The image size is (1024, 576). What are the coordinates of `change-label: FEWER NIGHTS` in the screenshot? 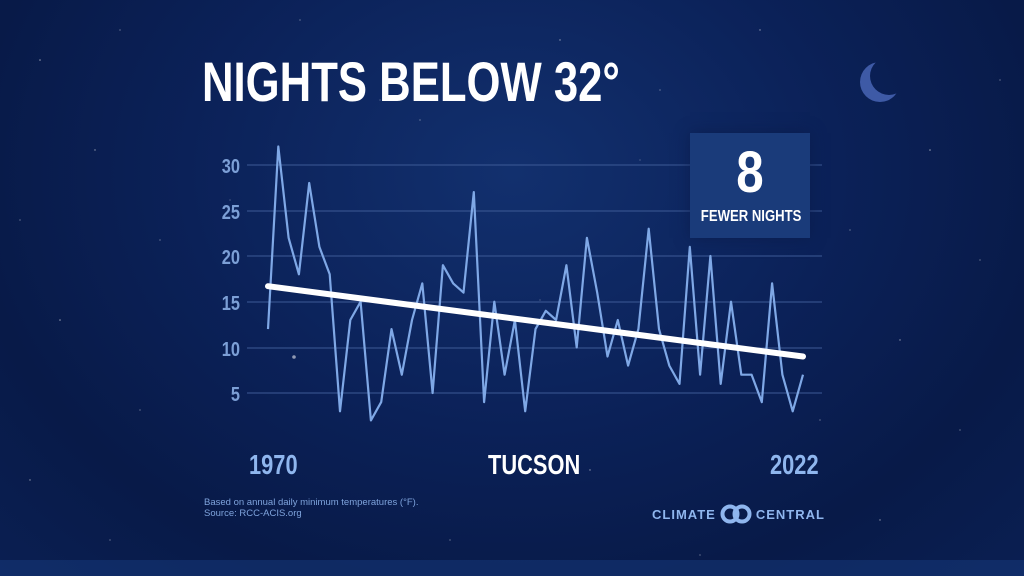 It's located at (751, 216).